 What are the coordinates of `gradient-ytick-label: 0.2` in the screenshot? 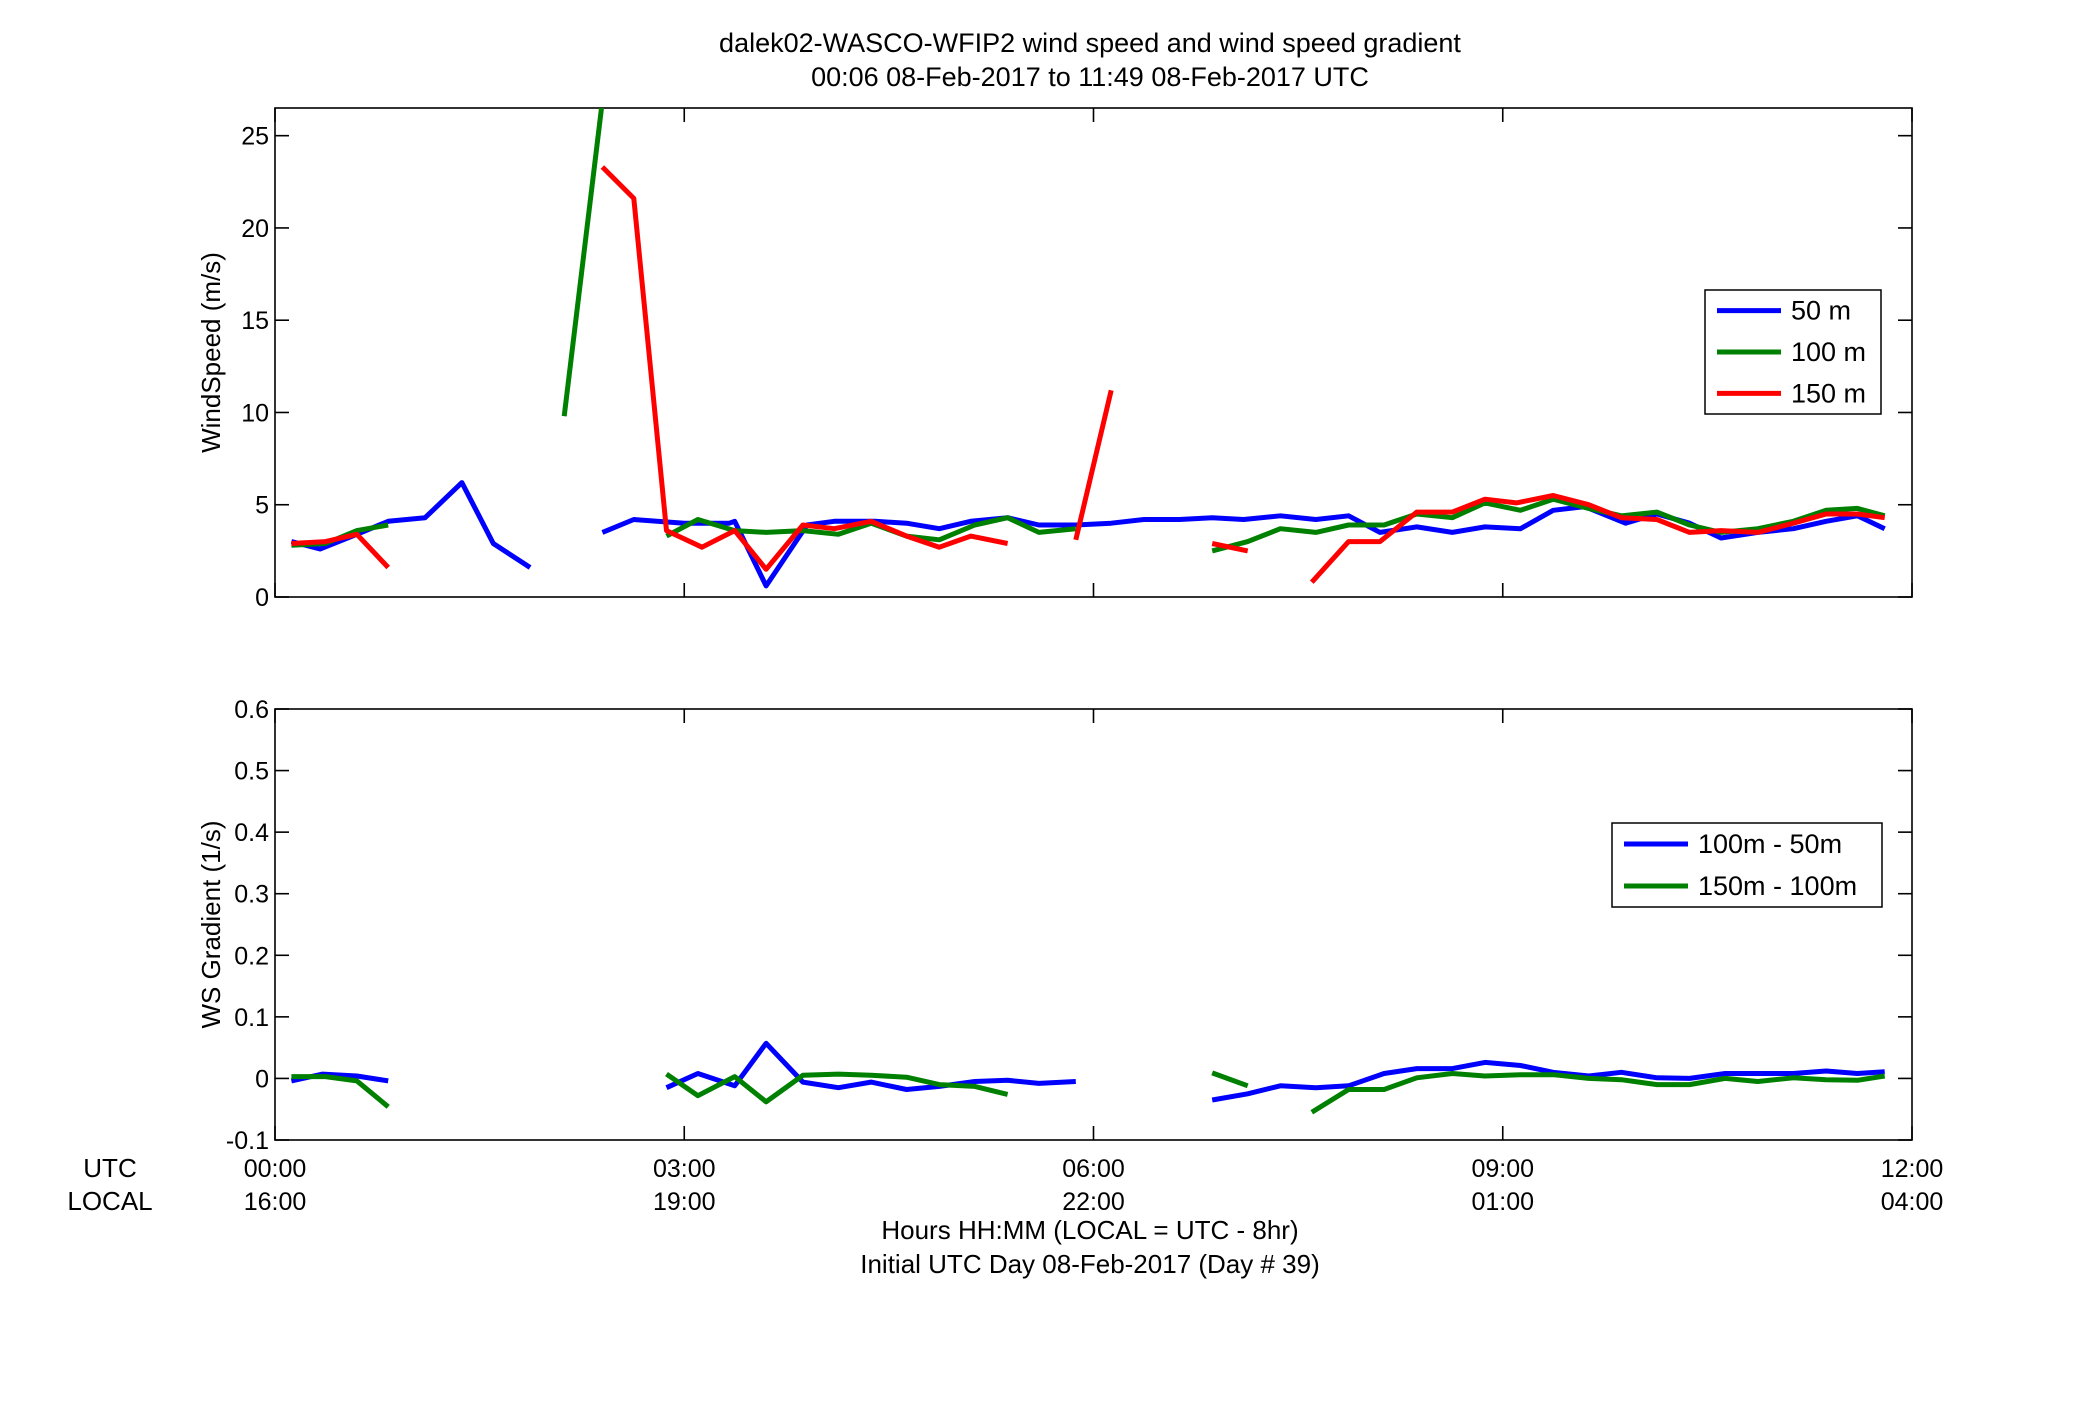 It's located at (251, 956).